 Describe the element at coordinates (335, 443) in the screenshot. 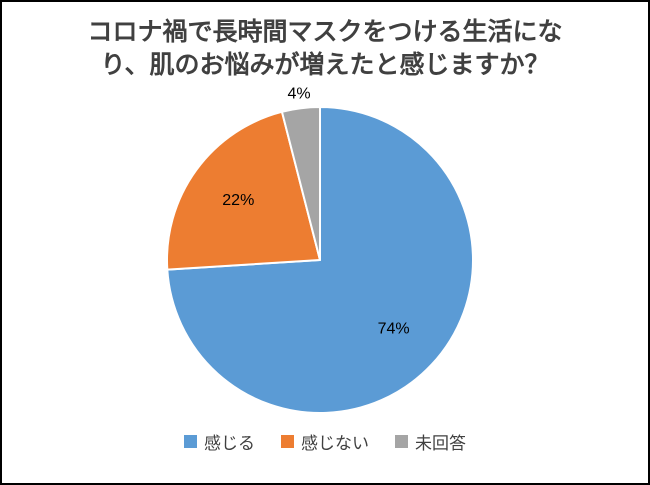

I see `legend-label-1: 感じない` at that location.